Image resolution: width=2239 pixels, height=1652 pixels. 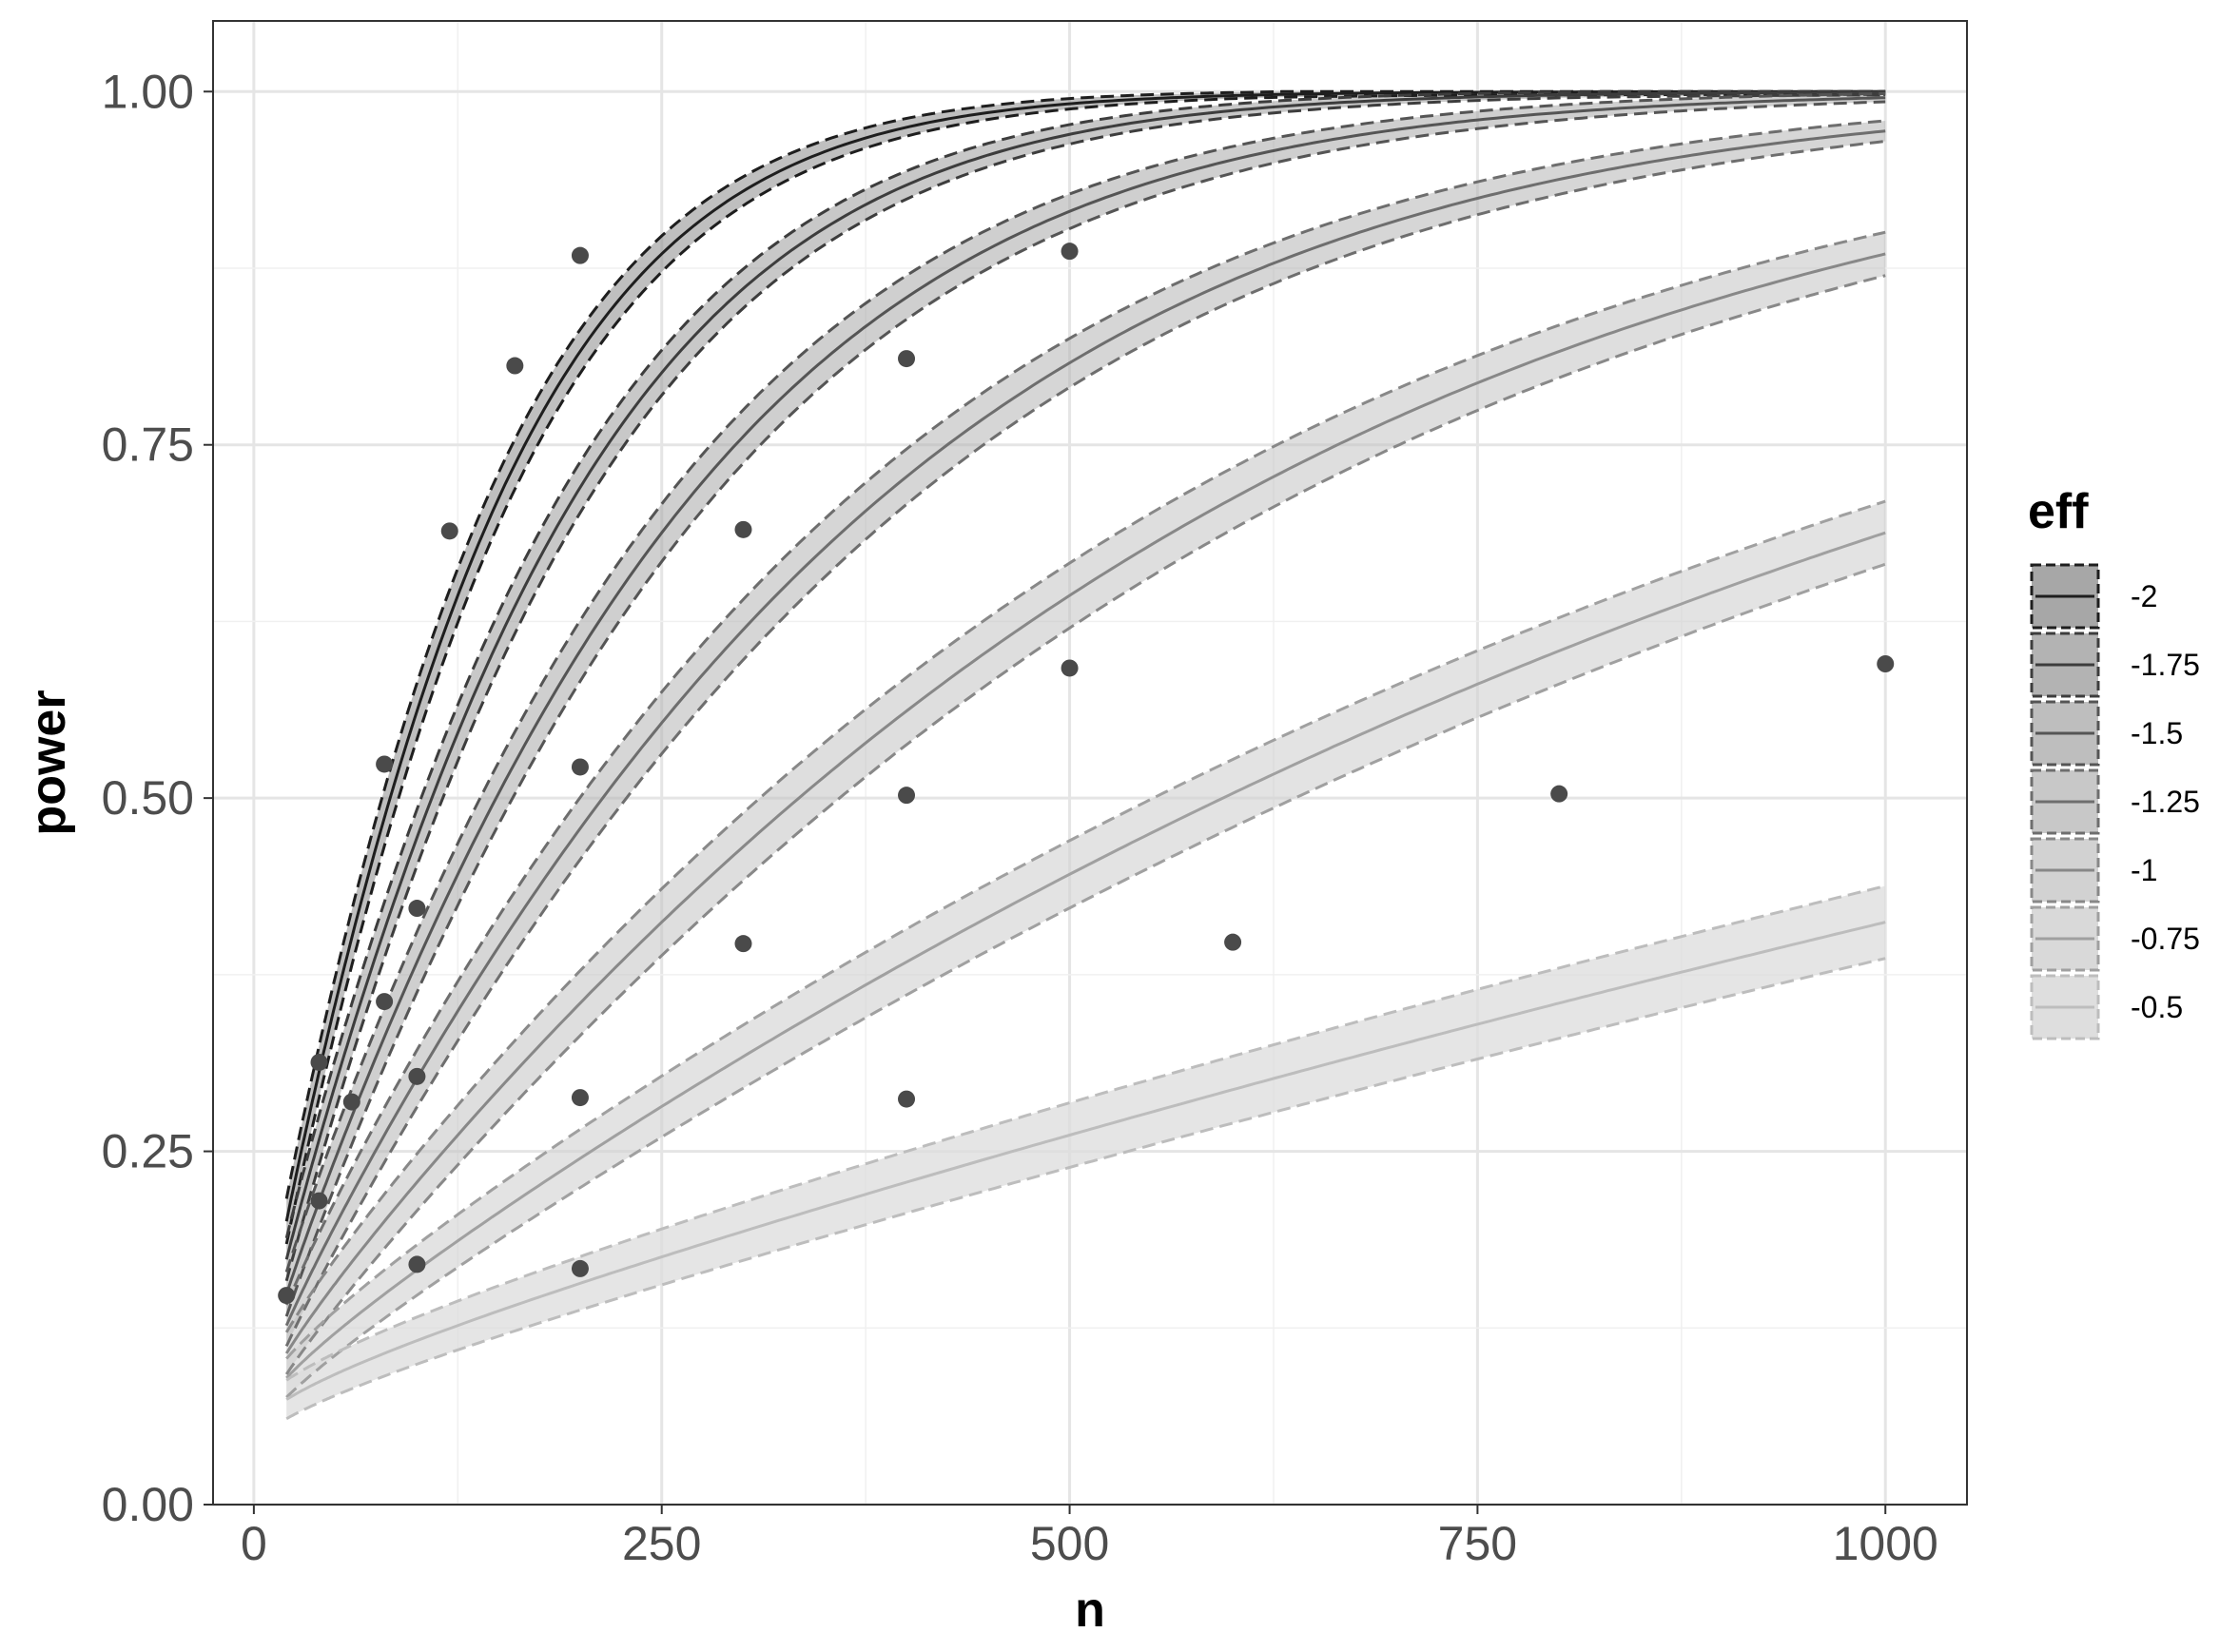 I want to click on y-tick-label: 0.25, so click(x=148, y=1151).